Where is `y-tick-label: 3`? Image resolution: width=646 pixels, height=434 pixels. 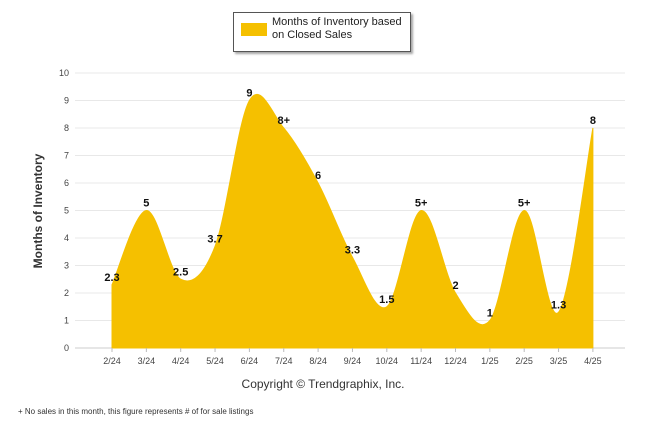 y-tick-label: 3 is located at coordinates (66, 266).